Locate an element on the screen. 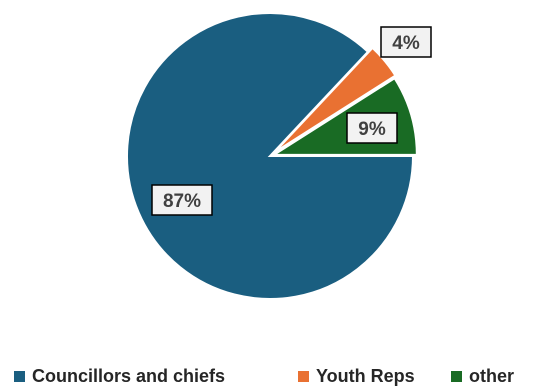  data-label-other: 9% is located at coordinates (372, 128).